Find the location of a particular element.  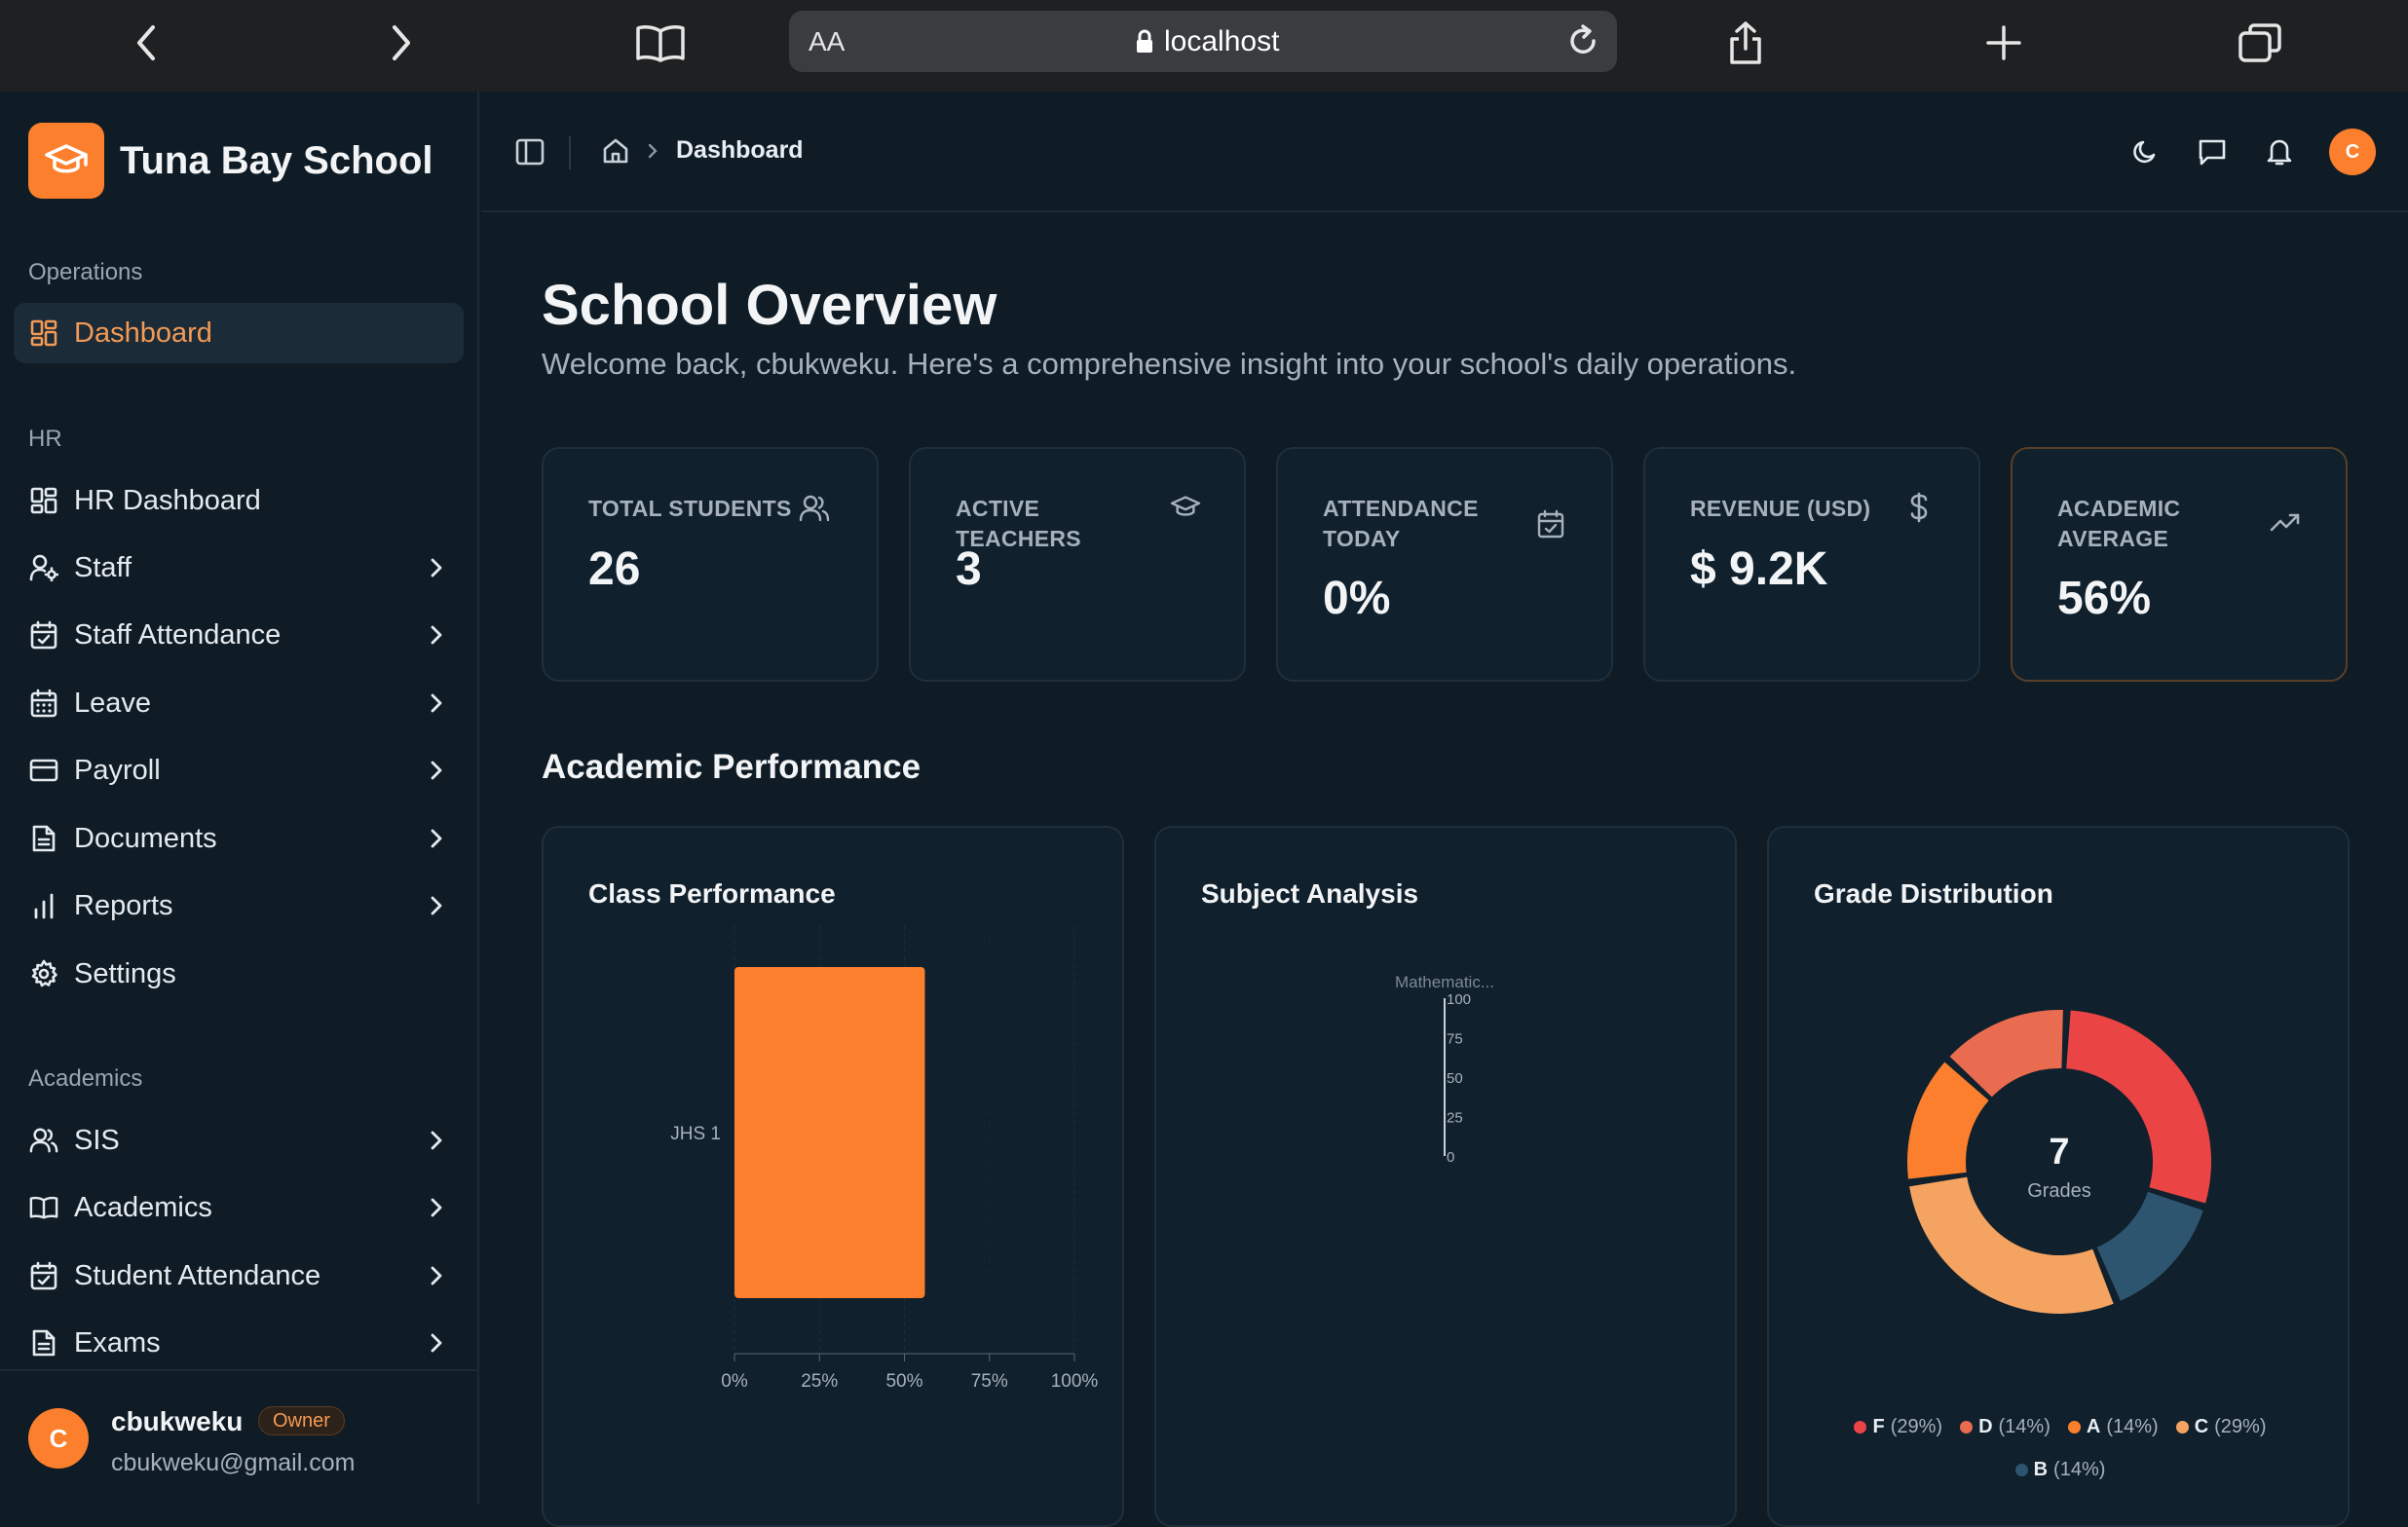

breadcrumb-current: Dashboard is located at coordinates (740, 150).